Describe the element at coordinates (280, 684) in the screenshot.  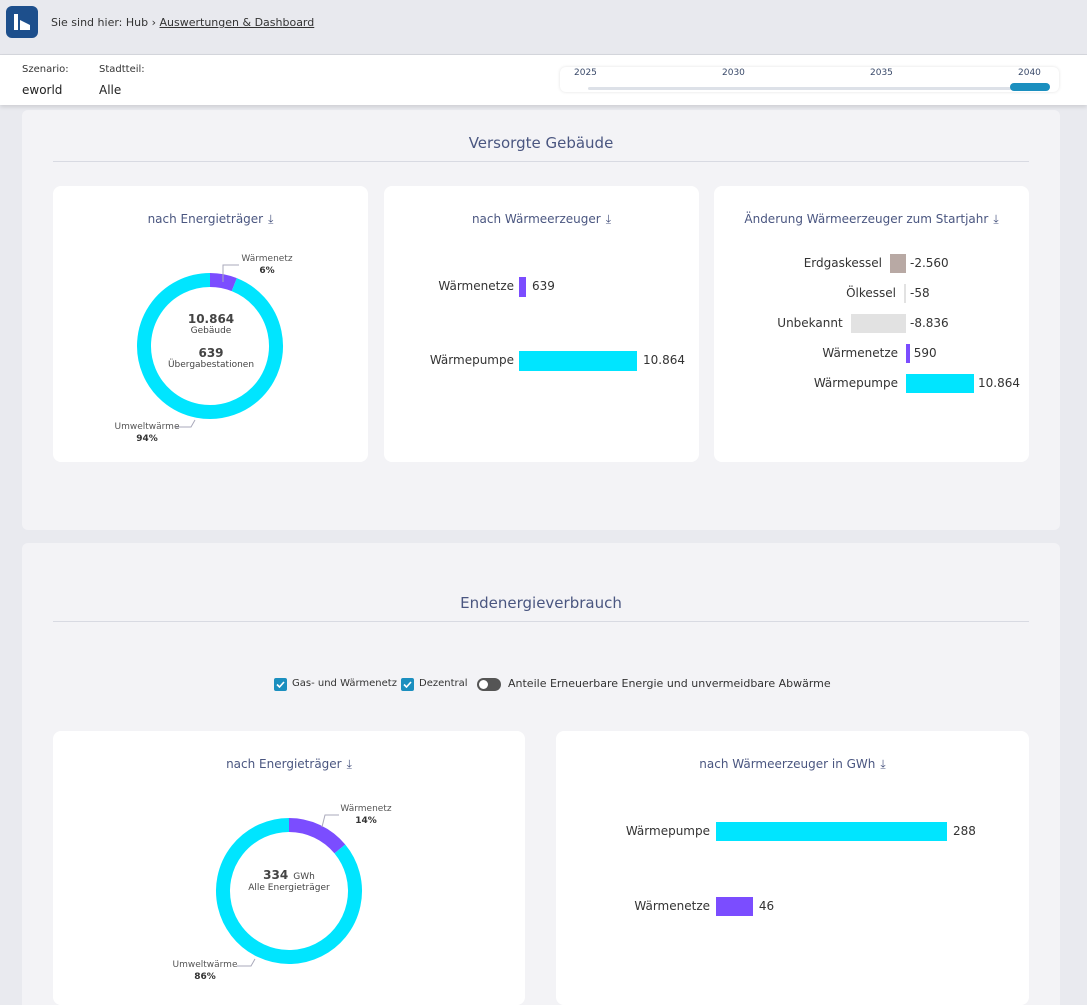
I see `checkbox-gas-waermenetz` at that location.